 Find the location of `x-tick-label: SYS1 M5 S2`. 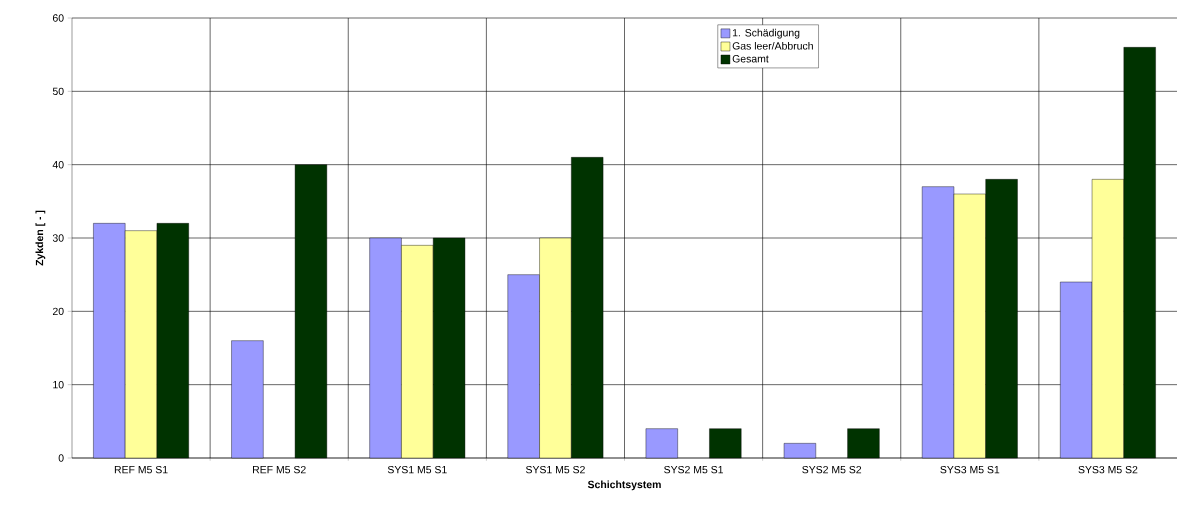

x-tick-label: SYS1 M5 S2 is located at coordinates (555, 469).